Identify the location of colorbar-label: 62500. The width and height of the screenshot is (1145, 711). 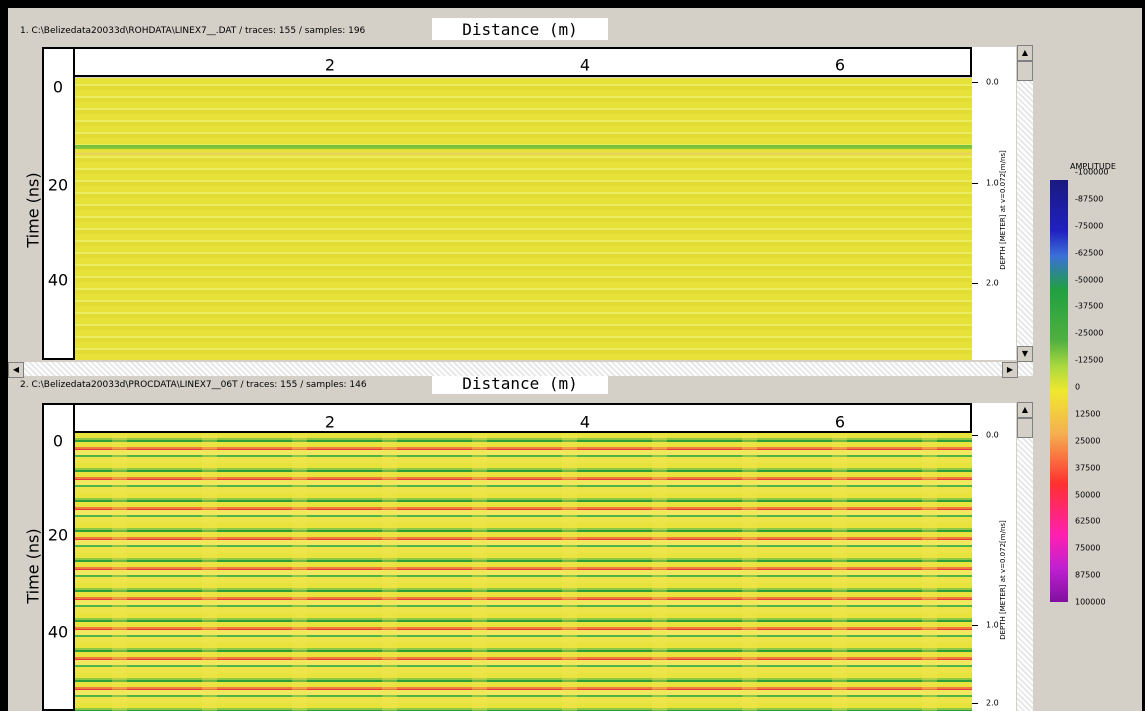
(1088, 521).